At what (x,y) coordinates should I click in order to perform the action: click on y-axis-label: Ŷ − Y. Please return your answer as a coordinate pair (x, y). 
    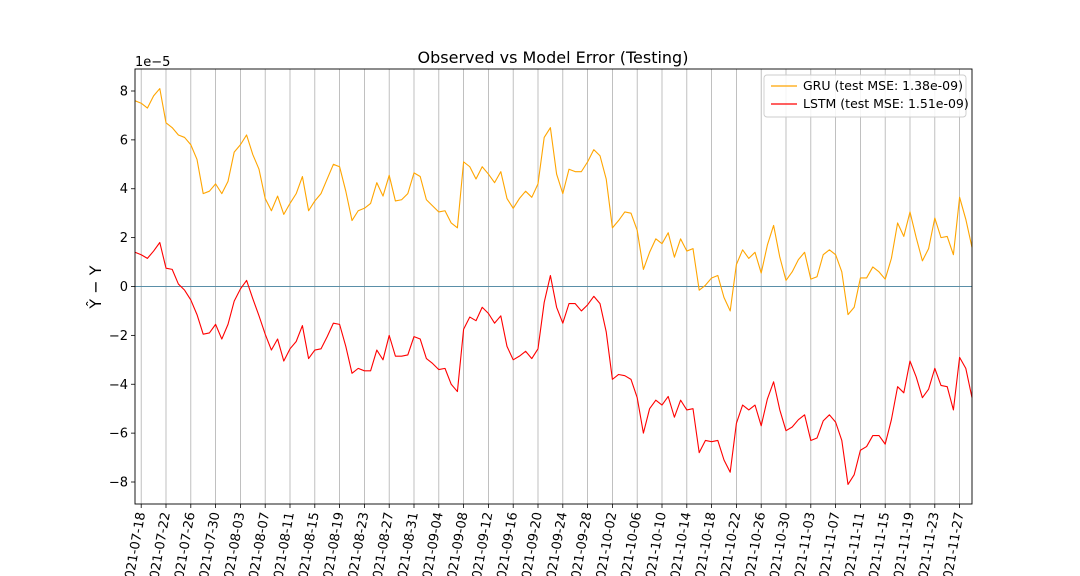
    Looking at the image, I should click on (95, 287).